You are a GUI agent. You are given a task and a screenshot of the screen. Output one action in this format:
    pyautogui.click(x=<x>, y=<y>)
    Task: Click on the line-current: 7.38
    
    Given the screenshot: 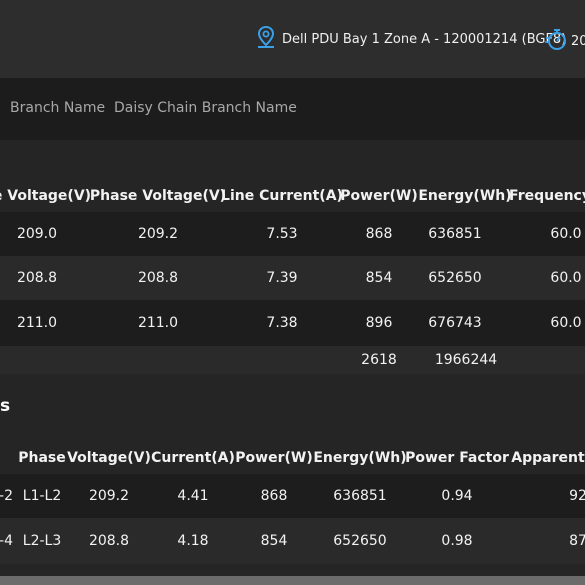 What is the action you would take?
    pyautogui.click(x=282, y=323)
    